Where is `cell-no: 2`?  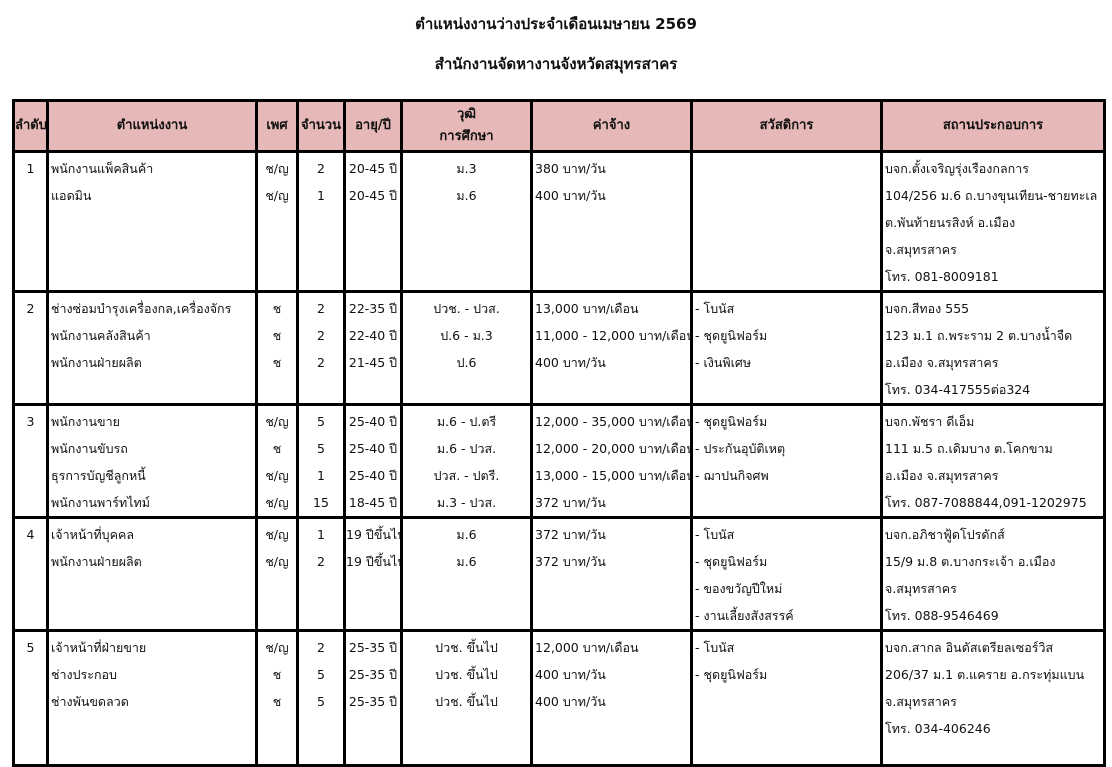 cell-no: 2 is located at coordinates (30, 348).